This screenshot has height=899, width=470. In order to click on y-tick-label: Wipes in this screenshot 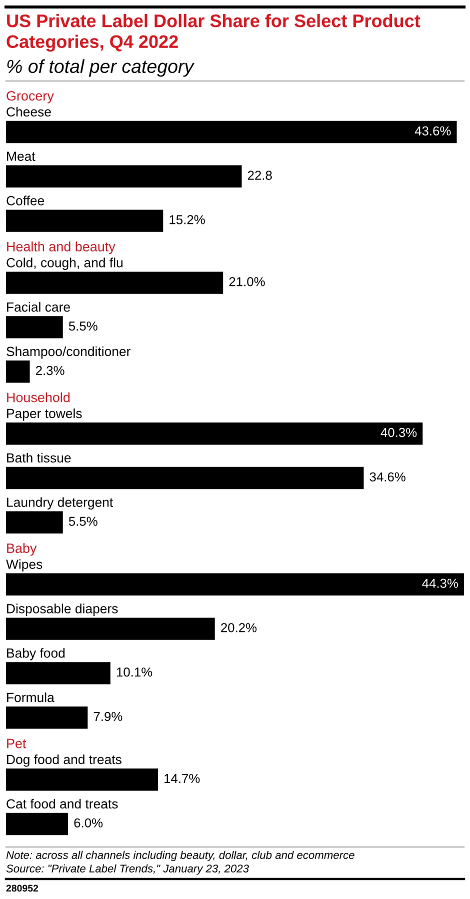, I will do `click(24, 565)`.